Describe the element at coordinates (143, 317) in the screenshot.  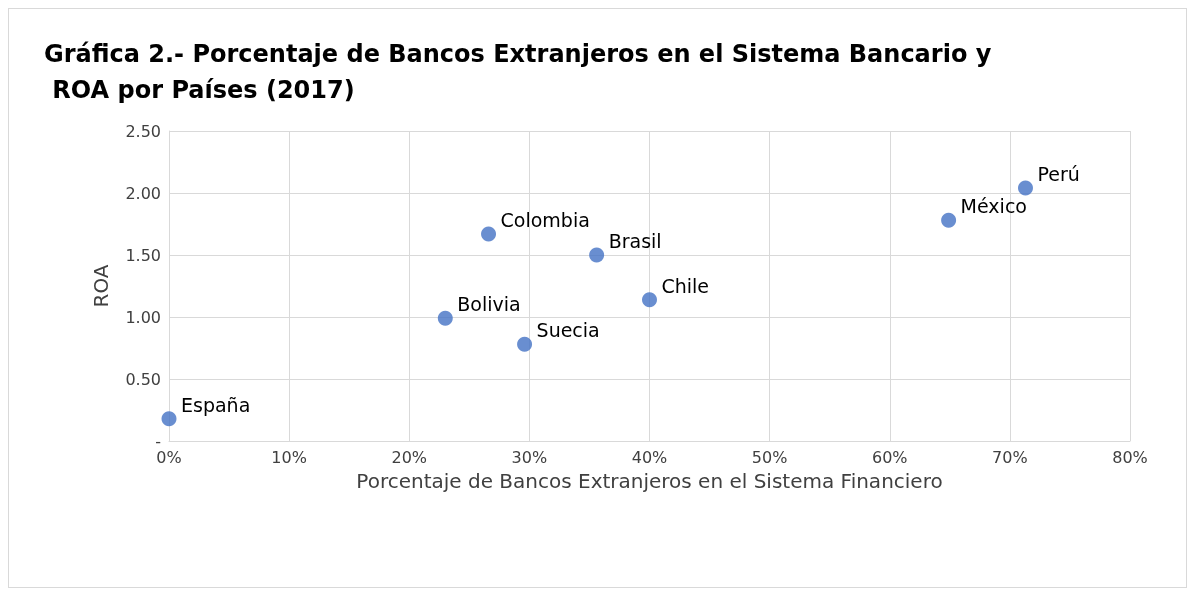
I see `y-tick-label: 1.00` at that location.